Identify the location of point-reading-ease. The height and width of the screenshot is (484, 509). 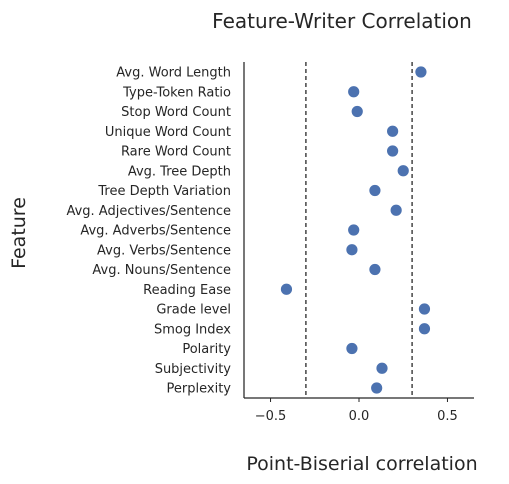
(286, 289).